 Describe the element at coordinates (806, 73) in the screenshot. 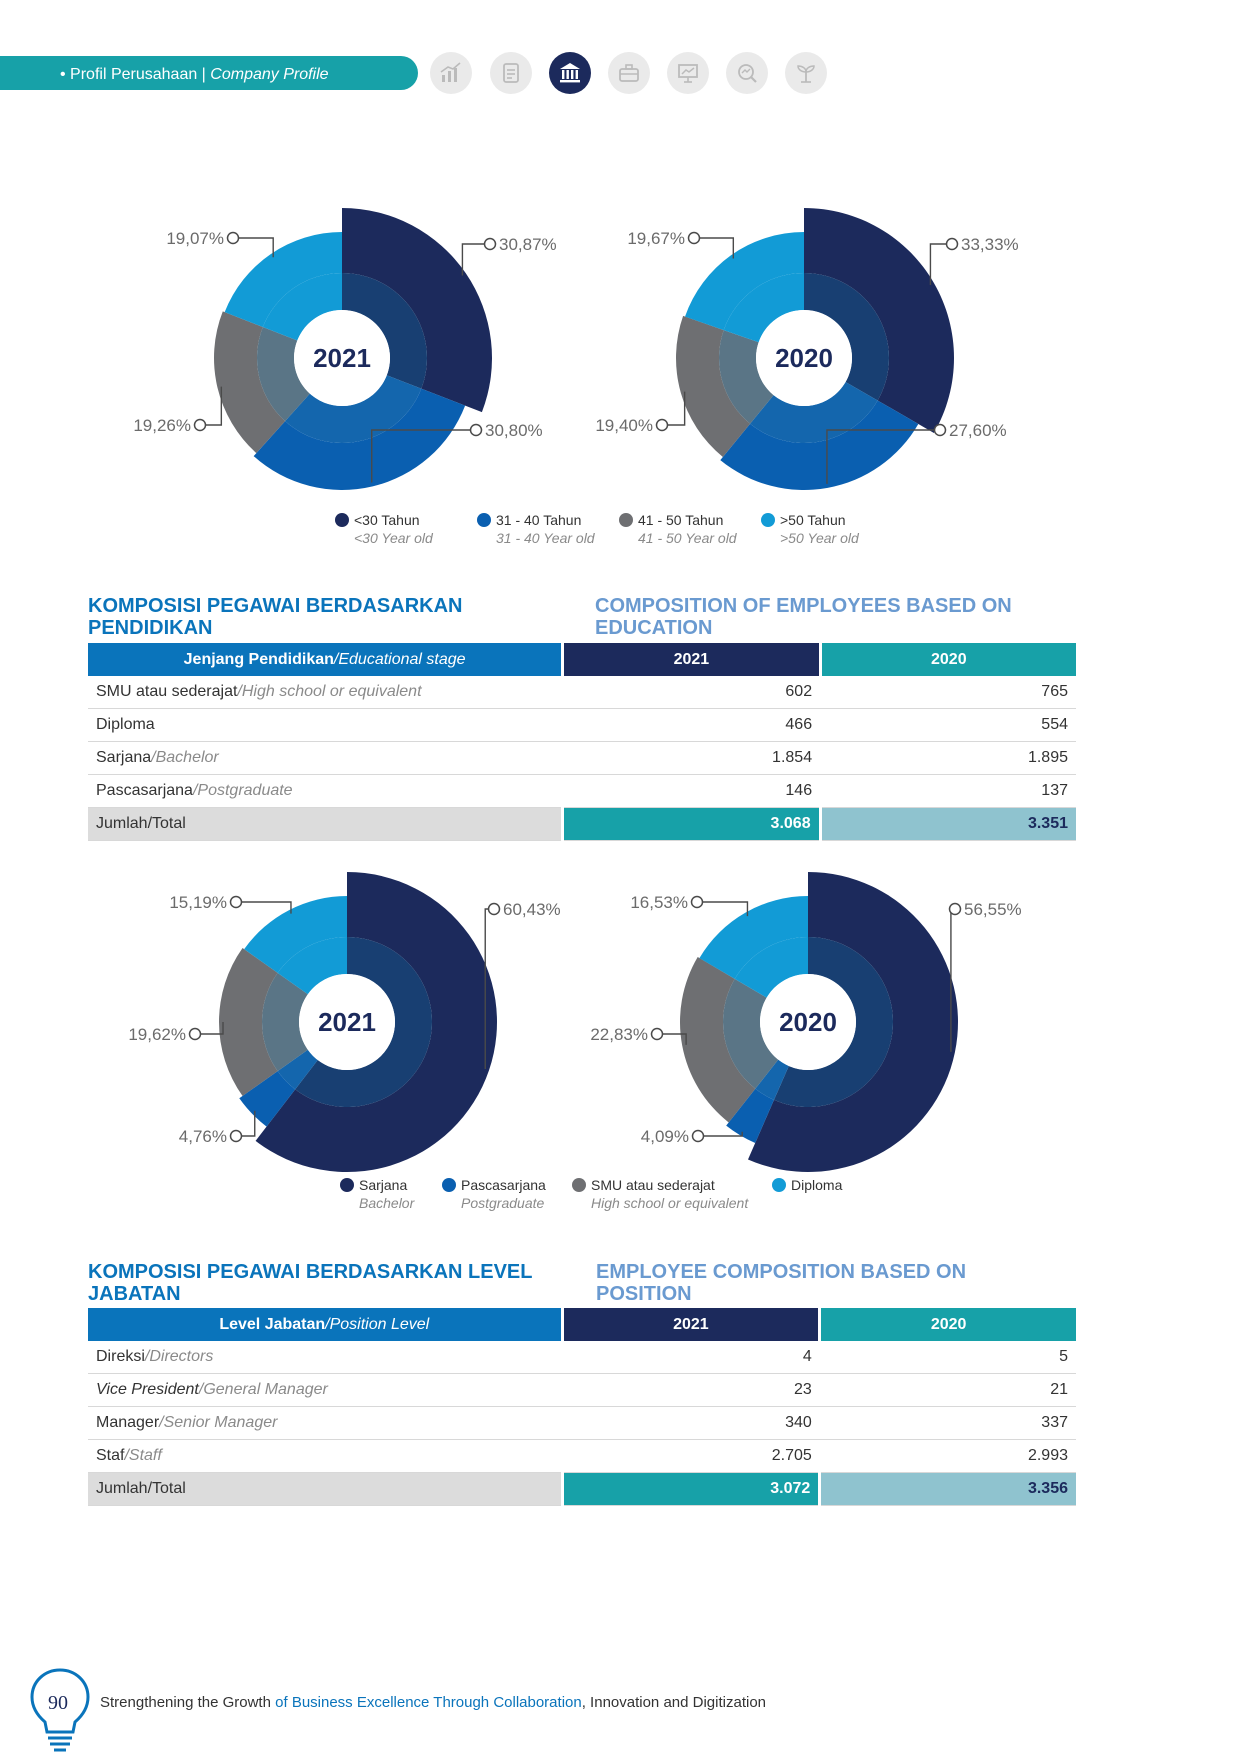

I see `sprout-icon` at that location.